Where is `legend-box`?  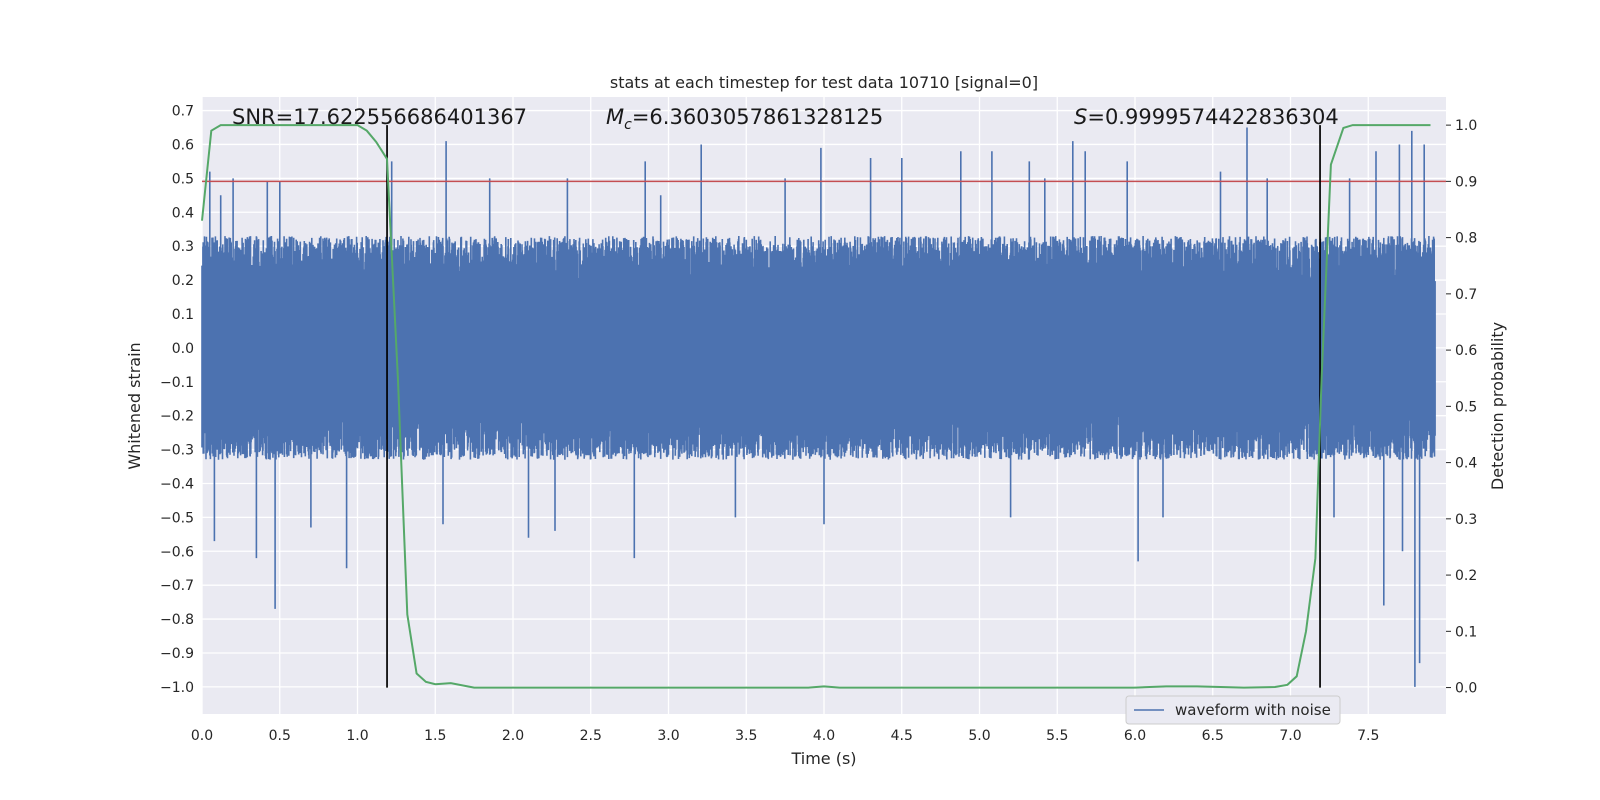
legend-box is located at coordinates (1233, 710).